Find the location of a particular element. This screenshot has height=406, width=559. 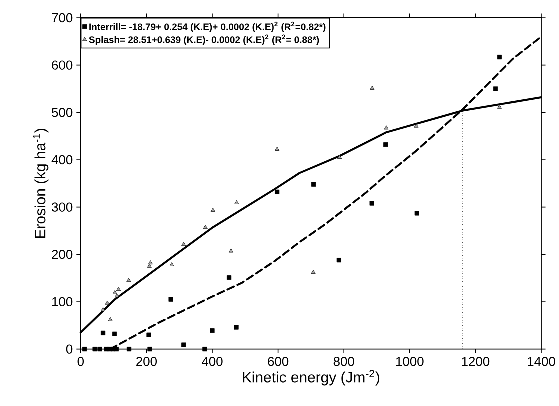

x-tick-label: 800 is located at coordinates (344, 361).